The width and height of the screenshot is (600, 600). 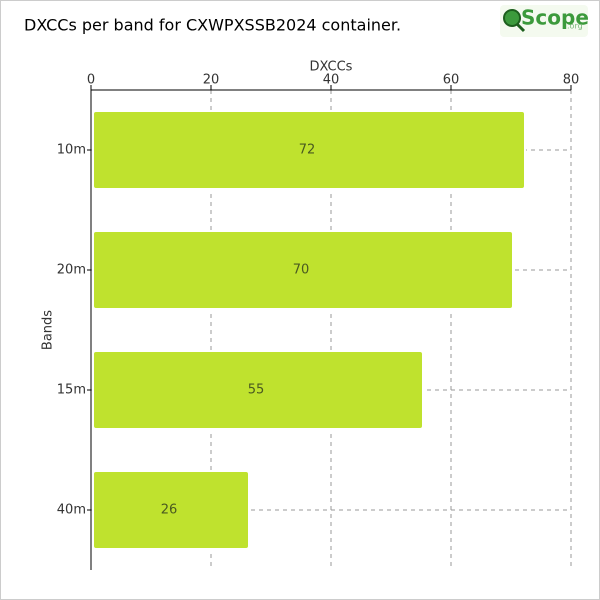 I want to click on value-label: 72, so click(x=307, y=150).